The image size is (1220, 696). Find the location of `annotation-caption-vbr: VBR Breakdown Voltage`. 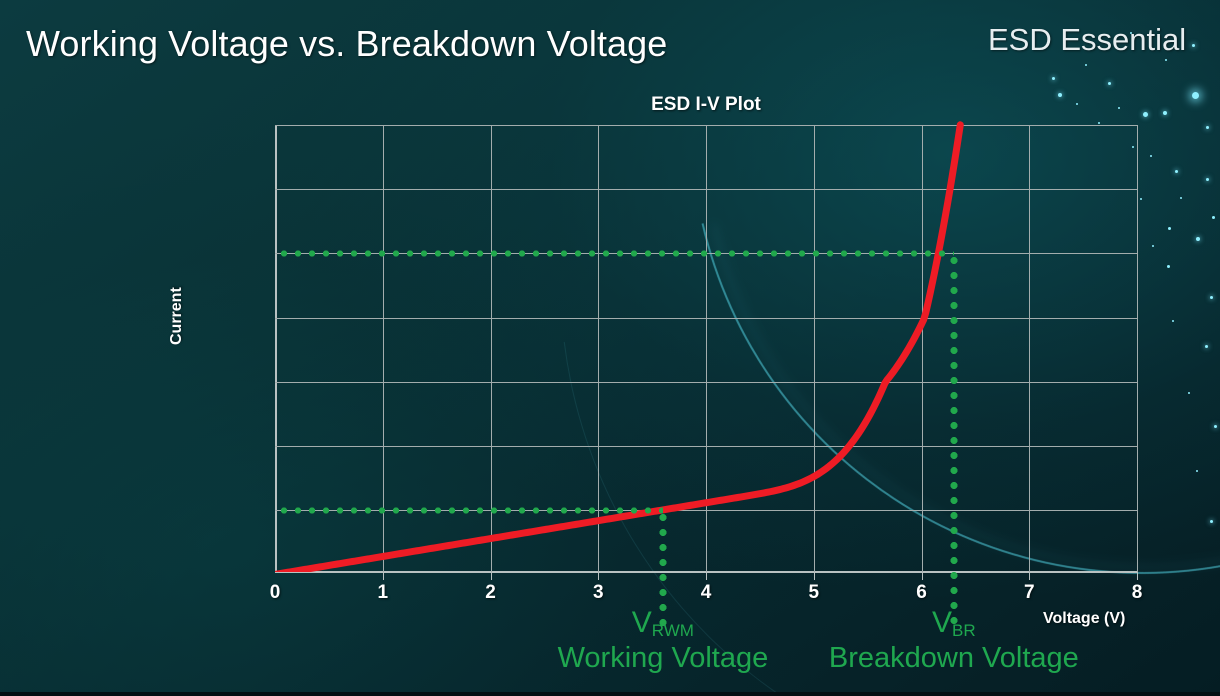

annotation-caption-vbr: VBR Breakdown Voltage is located at coordinates (953, 641).